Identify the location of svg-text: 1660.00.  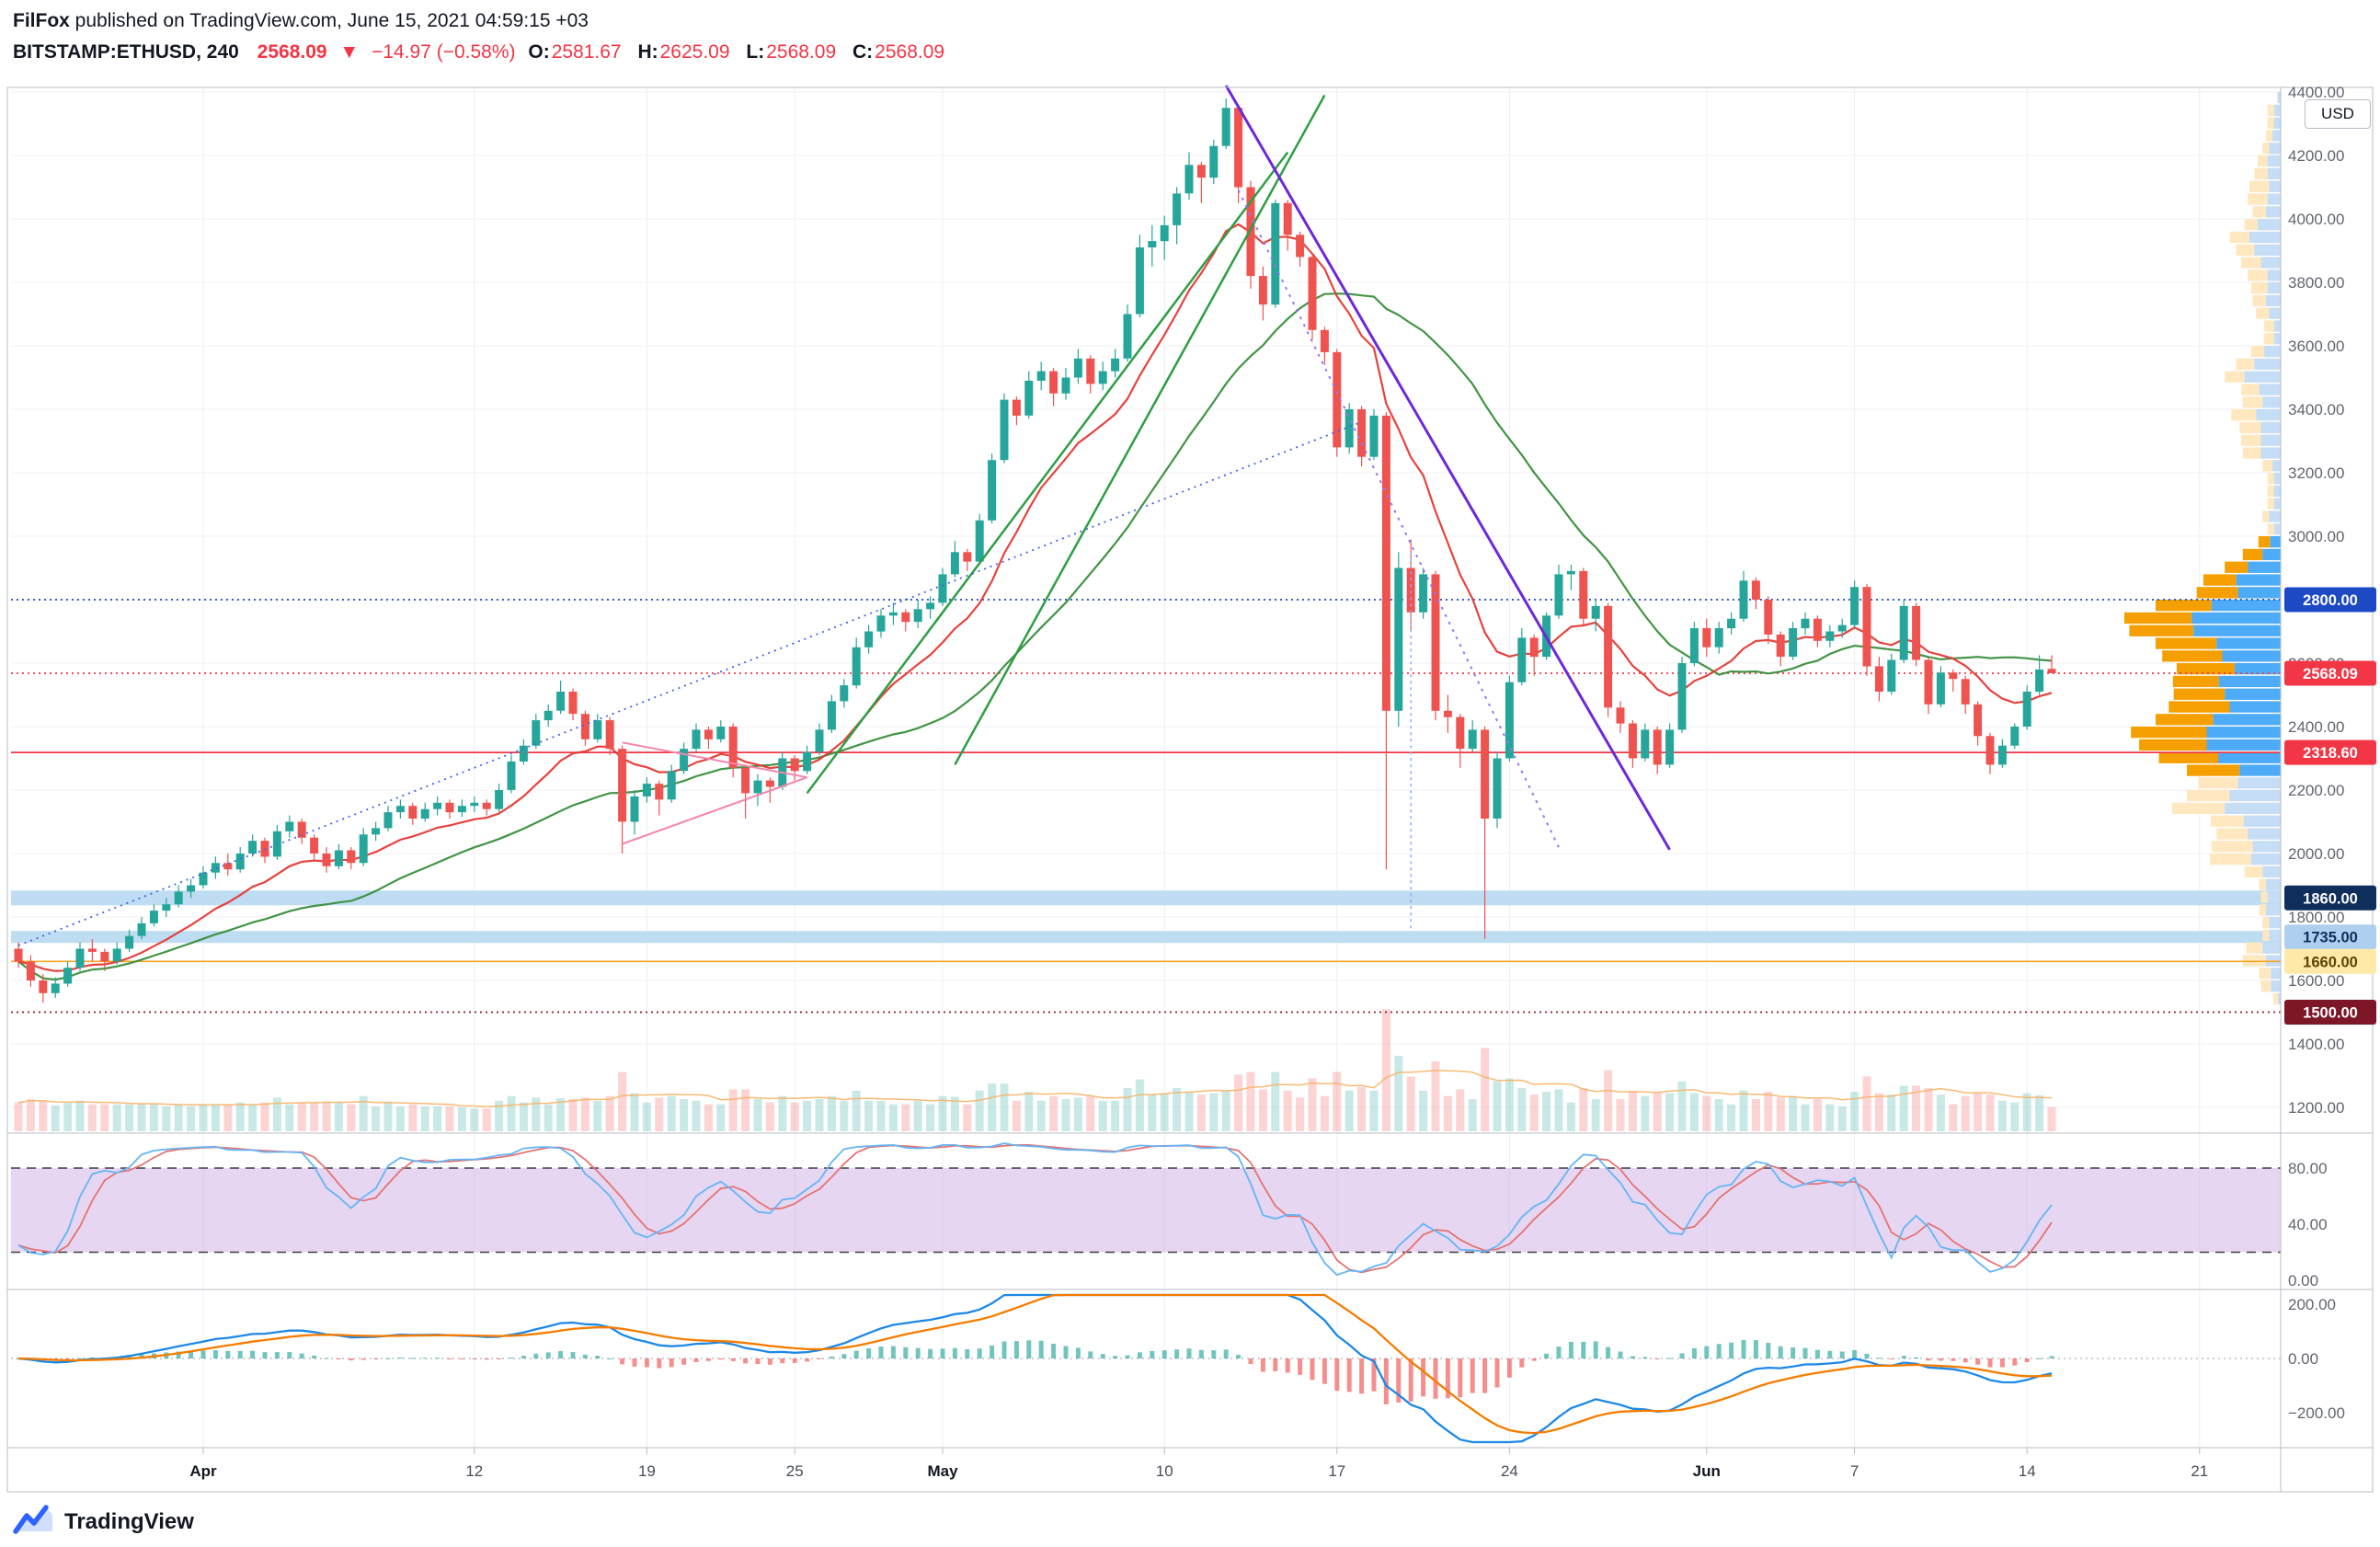
(2330, 962).